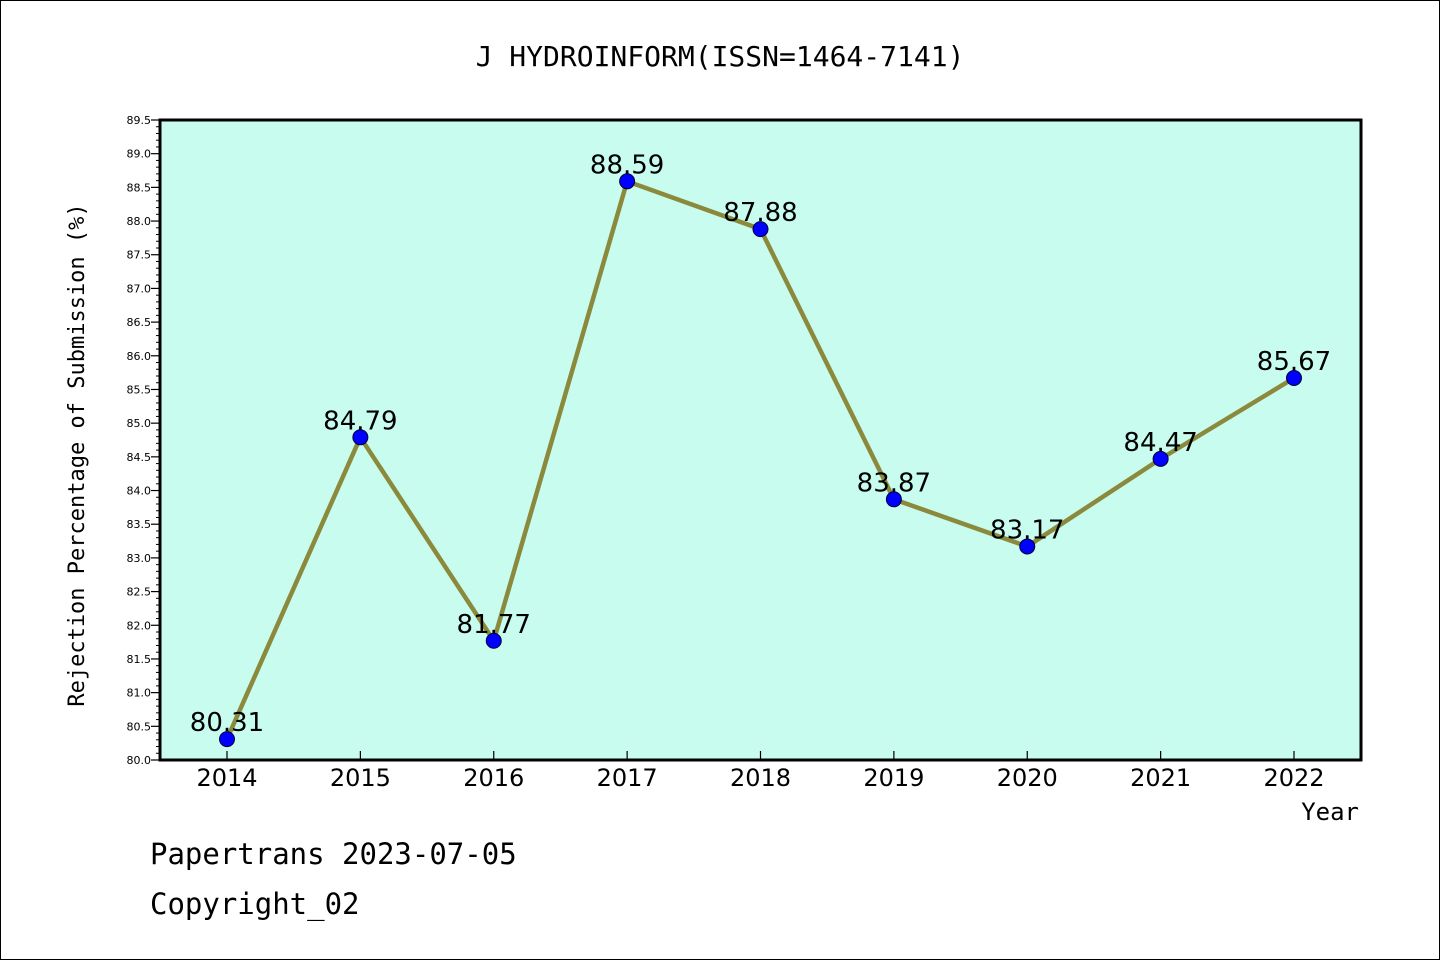  What do you see at coordinates (360, 421) in the screenshot?
I see `data-label: 84.79` at bounding box center [360, 421].